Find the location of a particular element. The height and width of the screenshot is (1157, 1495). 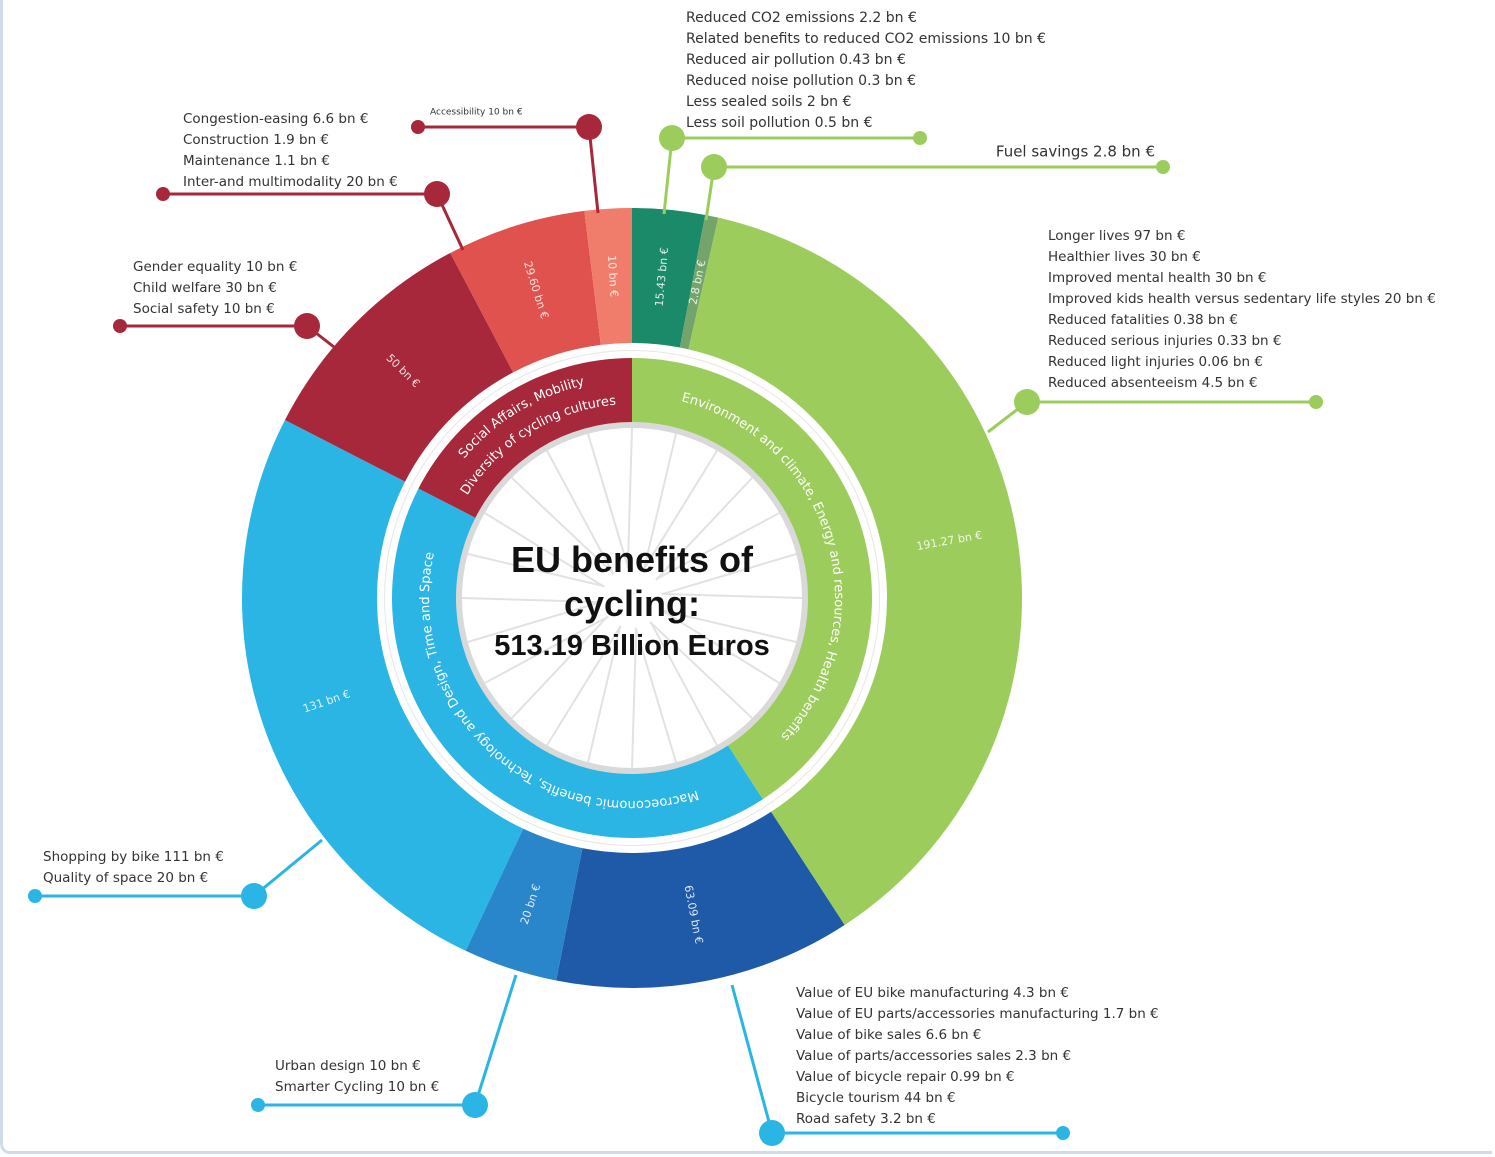

note: Reduced absenteeism 4.5 bn € is located at coordinates (1152, 383).